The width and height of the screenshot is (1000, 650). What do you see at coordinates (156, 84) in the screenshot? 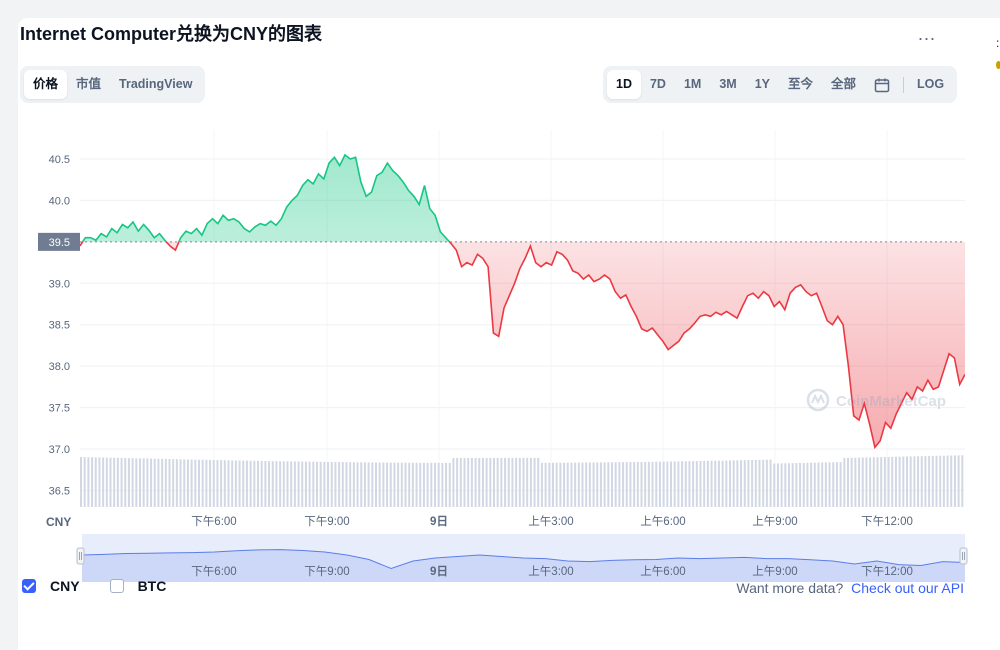
I see `tab-tradingview: TradingView` at bounding box center [156, 84].